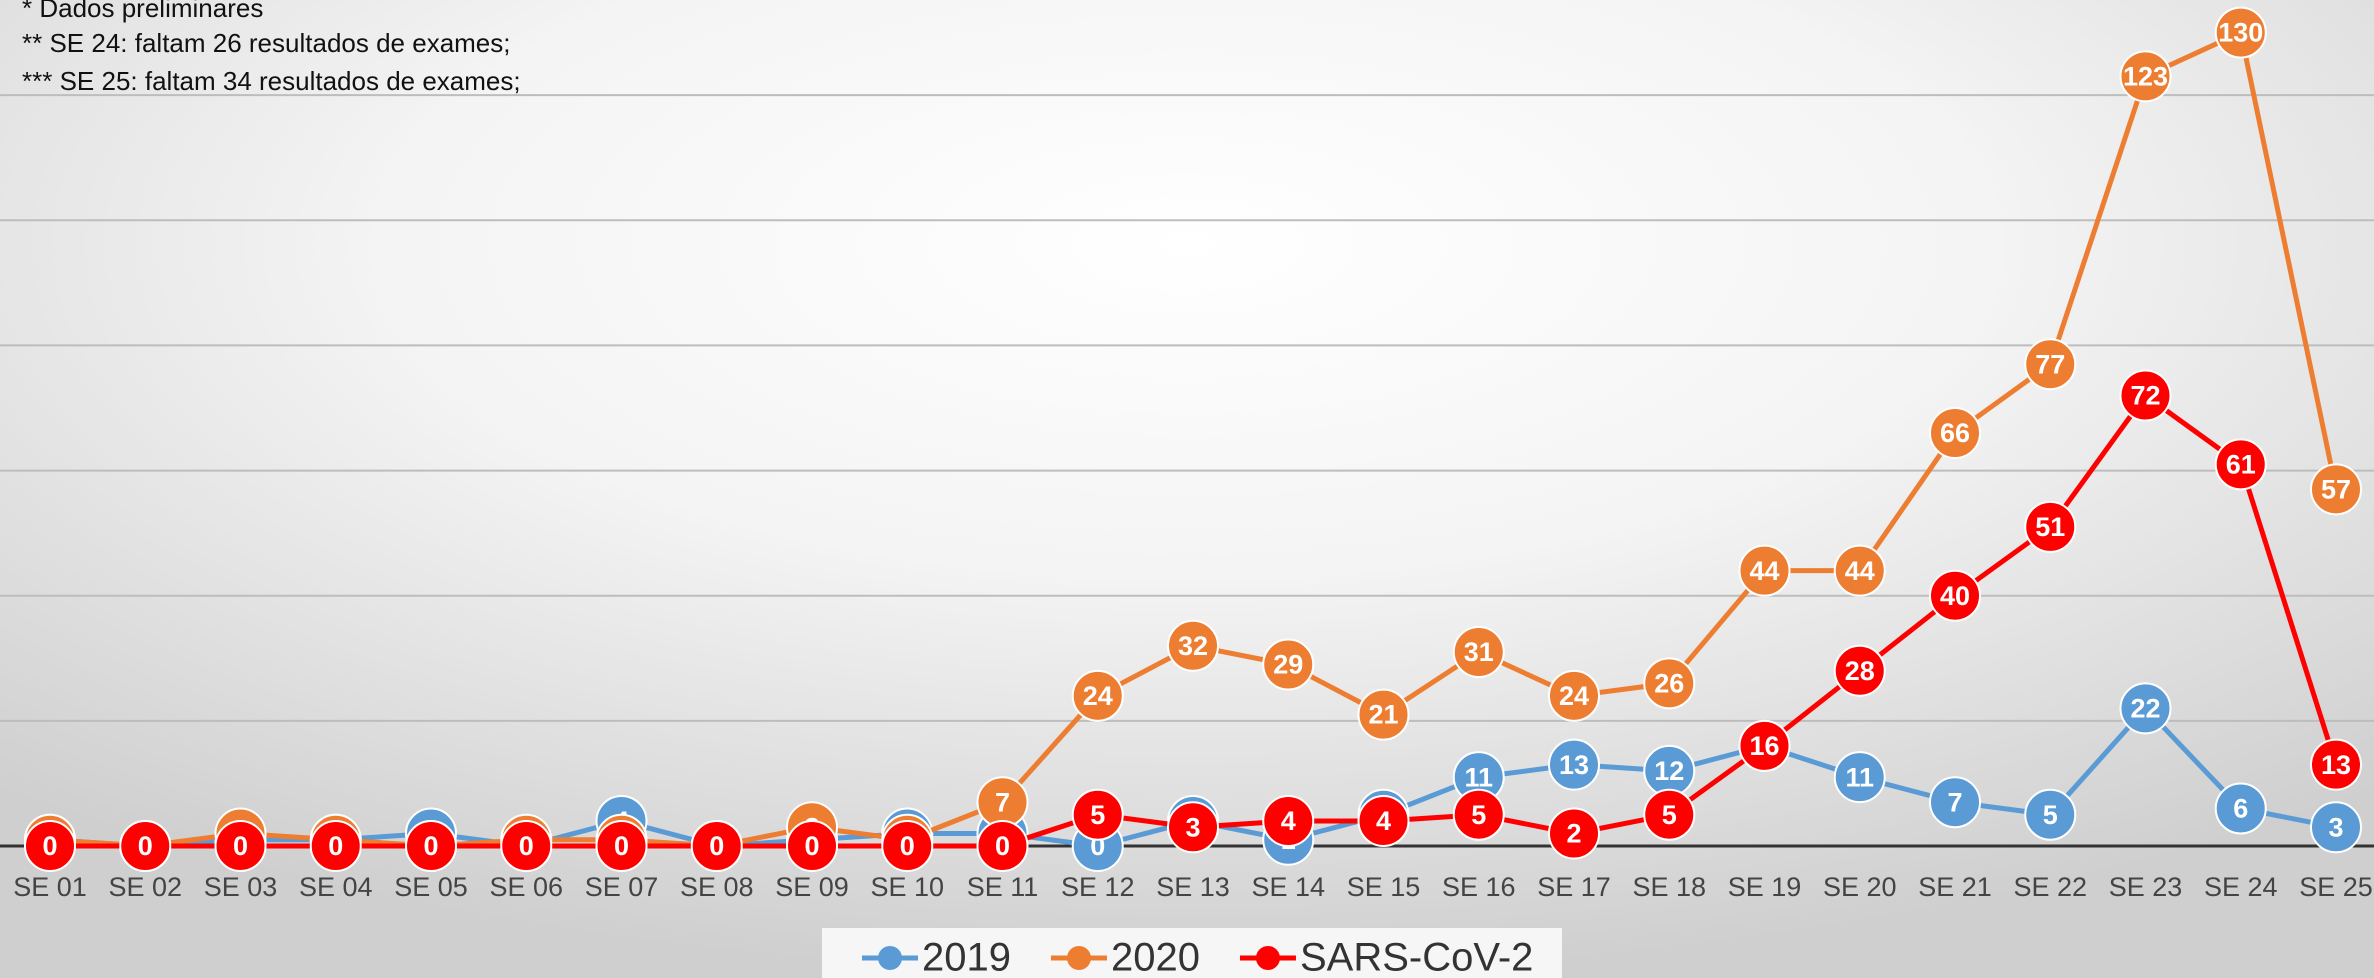  Describe the element at coordinates (1098, 887) in the screenshot. I see `x-tick-label: SE 12` at that location.